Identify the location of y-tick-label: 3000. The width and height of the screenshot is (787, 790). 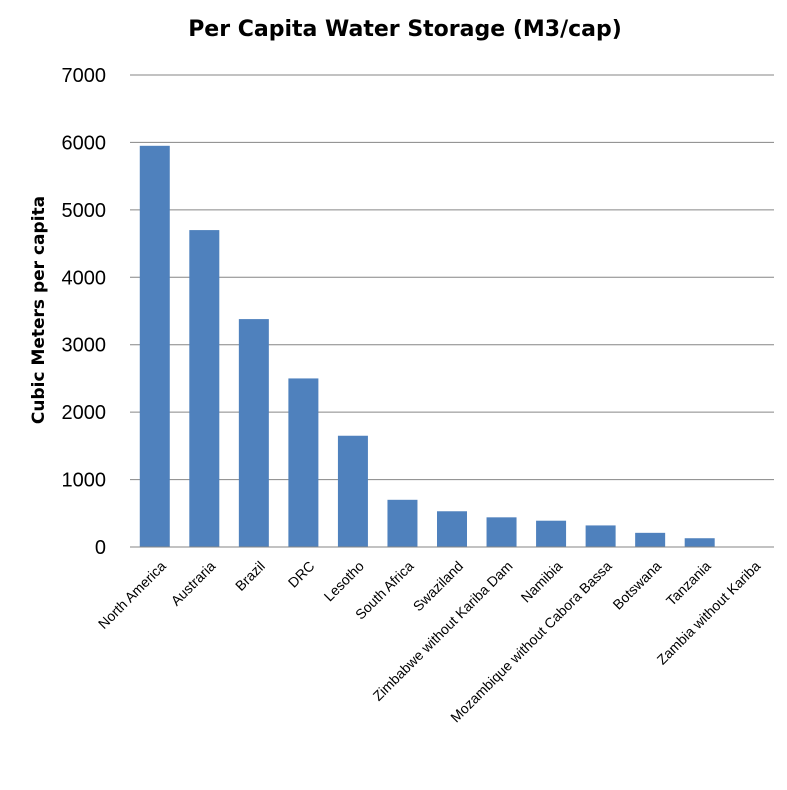
(84, 346).